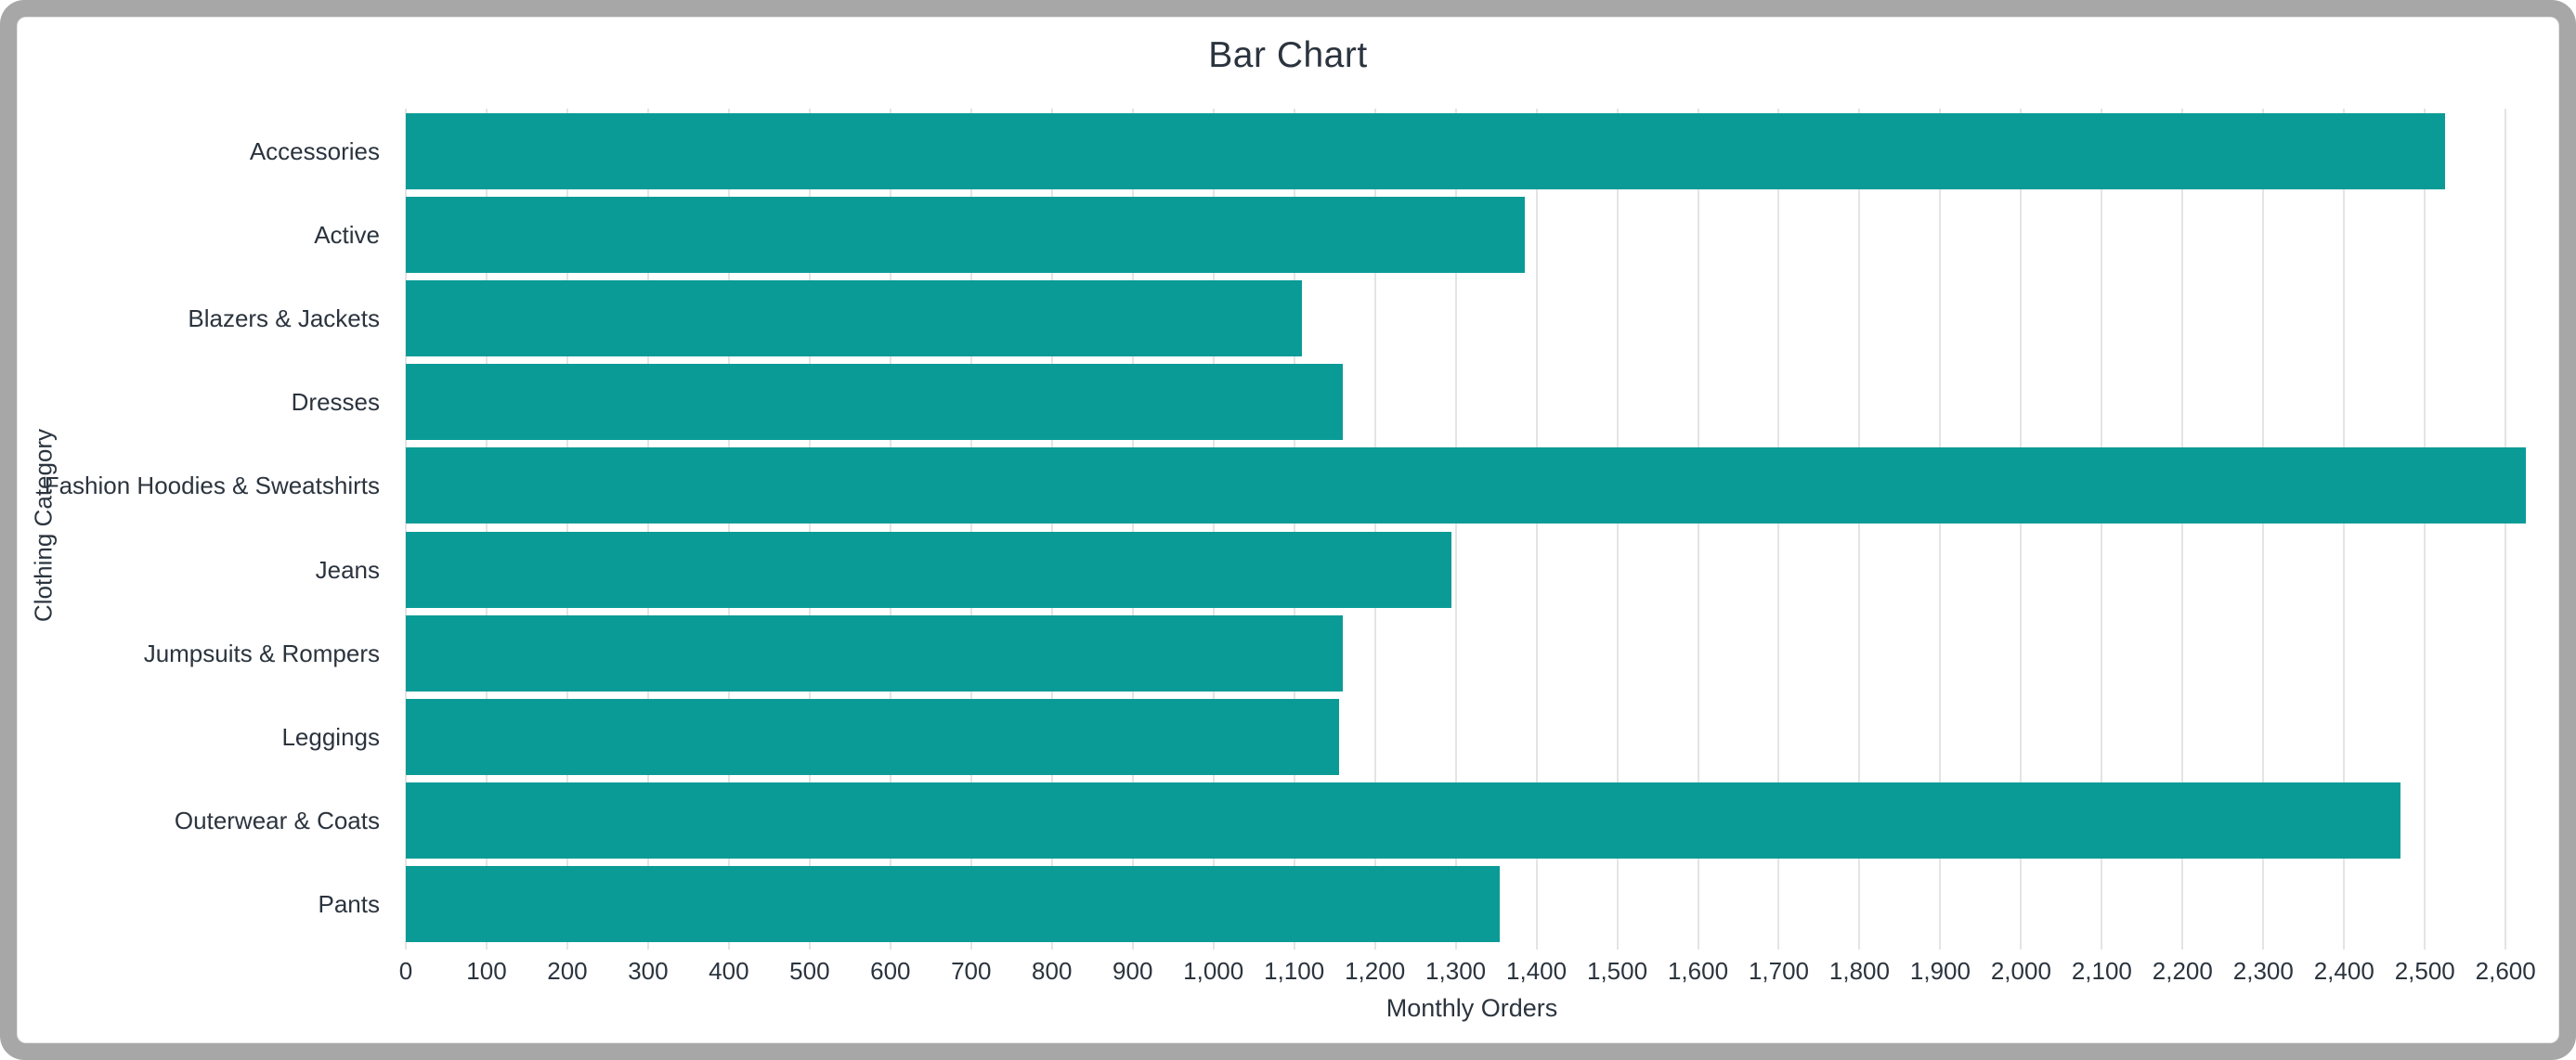 Image resolution: width=2576 pixels, height=1060 pixels. What do you see at coordinates (729, 971) in the screenshot?
I see `x-tick-label: 400` at bounding box center [729, 971].